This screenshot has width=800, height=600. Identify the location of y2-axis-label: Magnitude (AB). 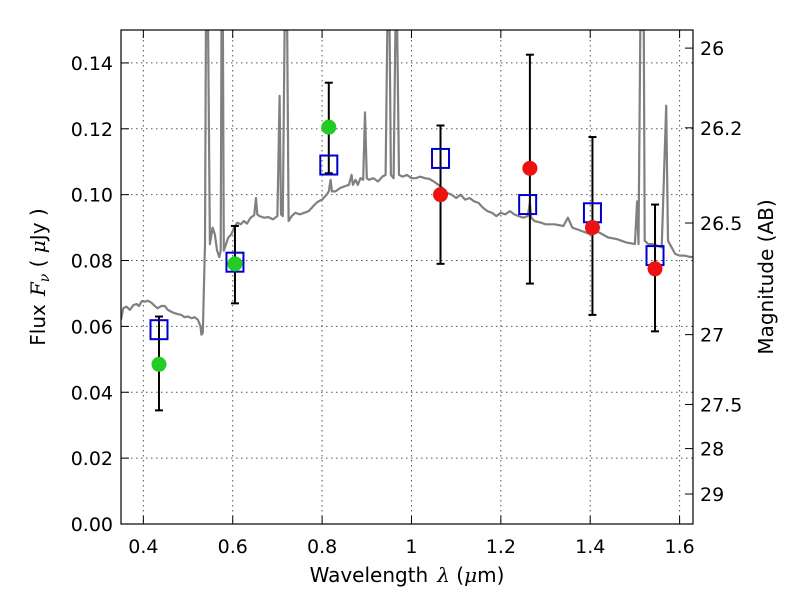
(766, 276).